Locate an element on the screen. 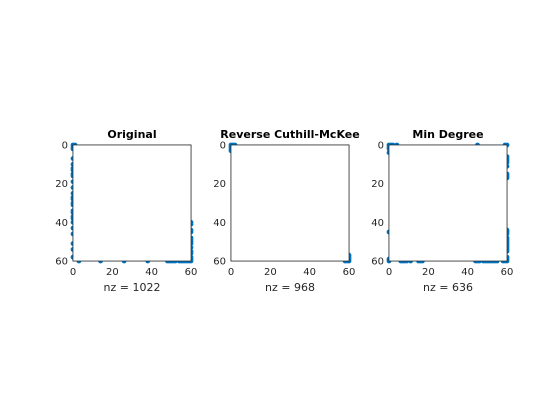 This screenshot has height=420, width=560. title-rcm: Reverse Cuthill-McKee is located at coordinates (289, 134).